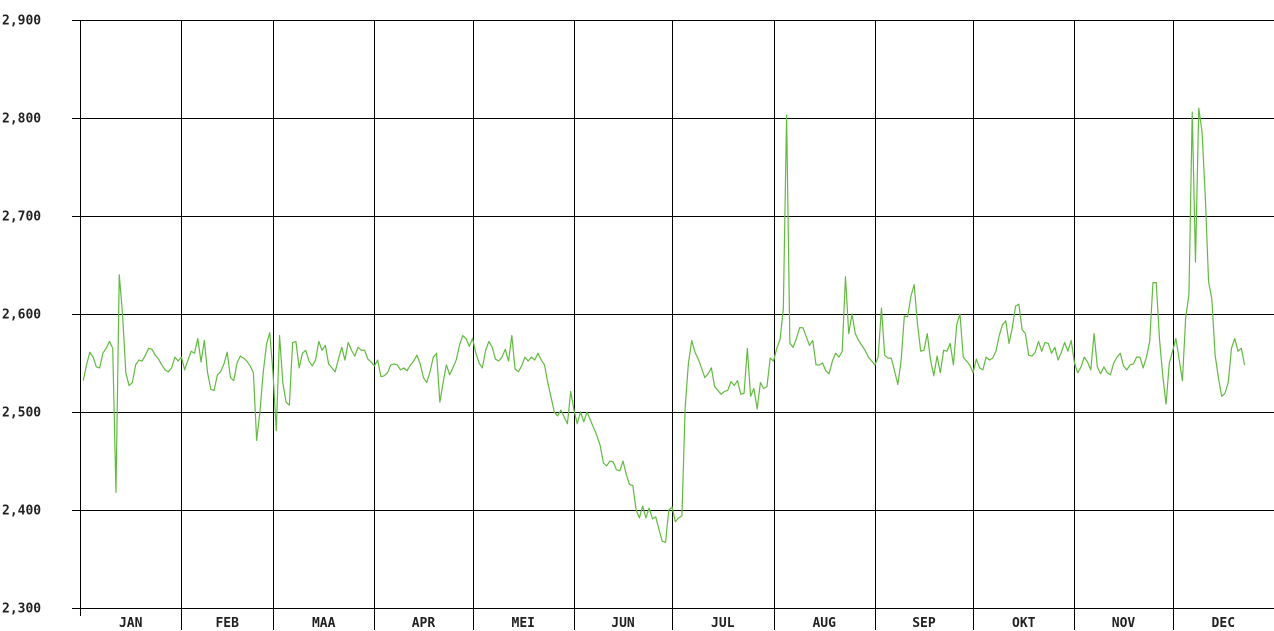 The image size is (1274, 631). I want to click on x-tick-label: SEP, so click(924, 623).